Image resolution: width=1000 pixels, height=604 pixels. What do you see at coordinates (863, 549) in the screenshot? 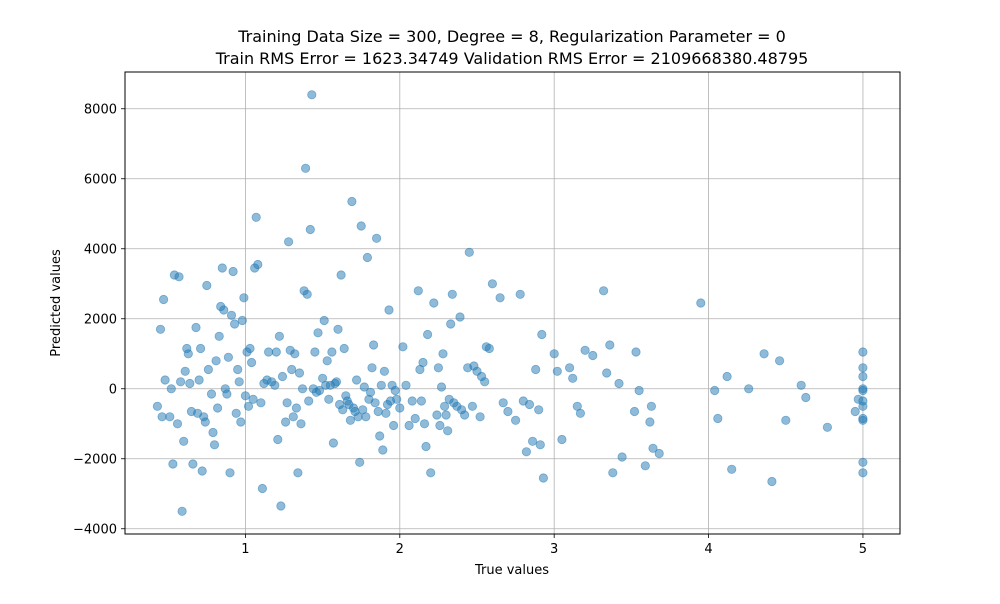
I see `x-tick-label: 5` at bounding box center [863, 549].